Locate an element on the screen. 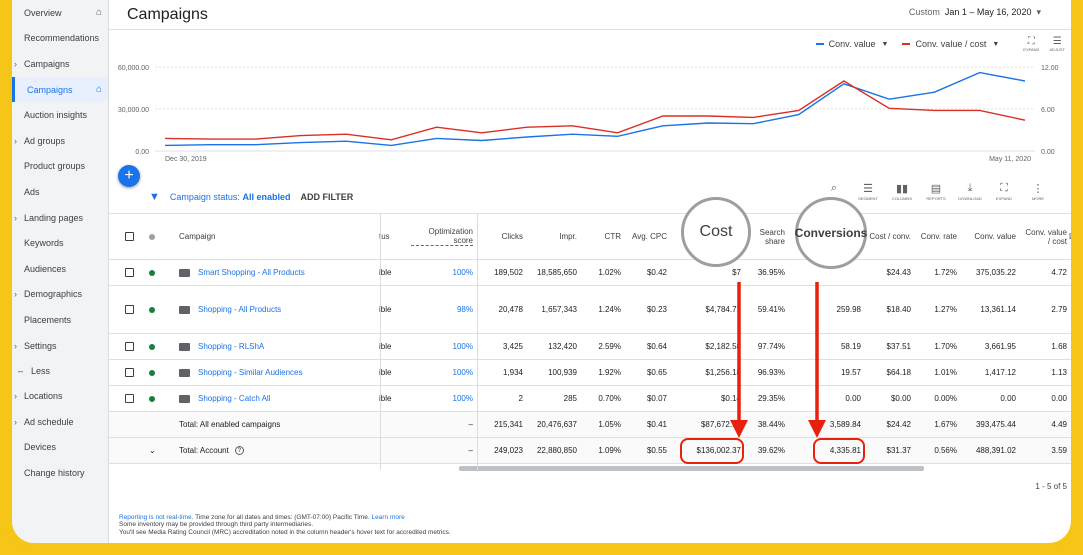 The height and width of the screenshot is (555, 1083). col-header-conv_value: Conv. value is located at coordinates (995, 236).